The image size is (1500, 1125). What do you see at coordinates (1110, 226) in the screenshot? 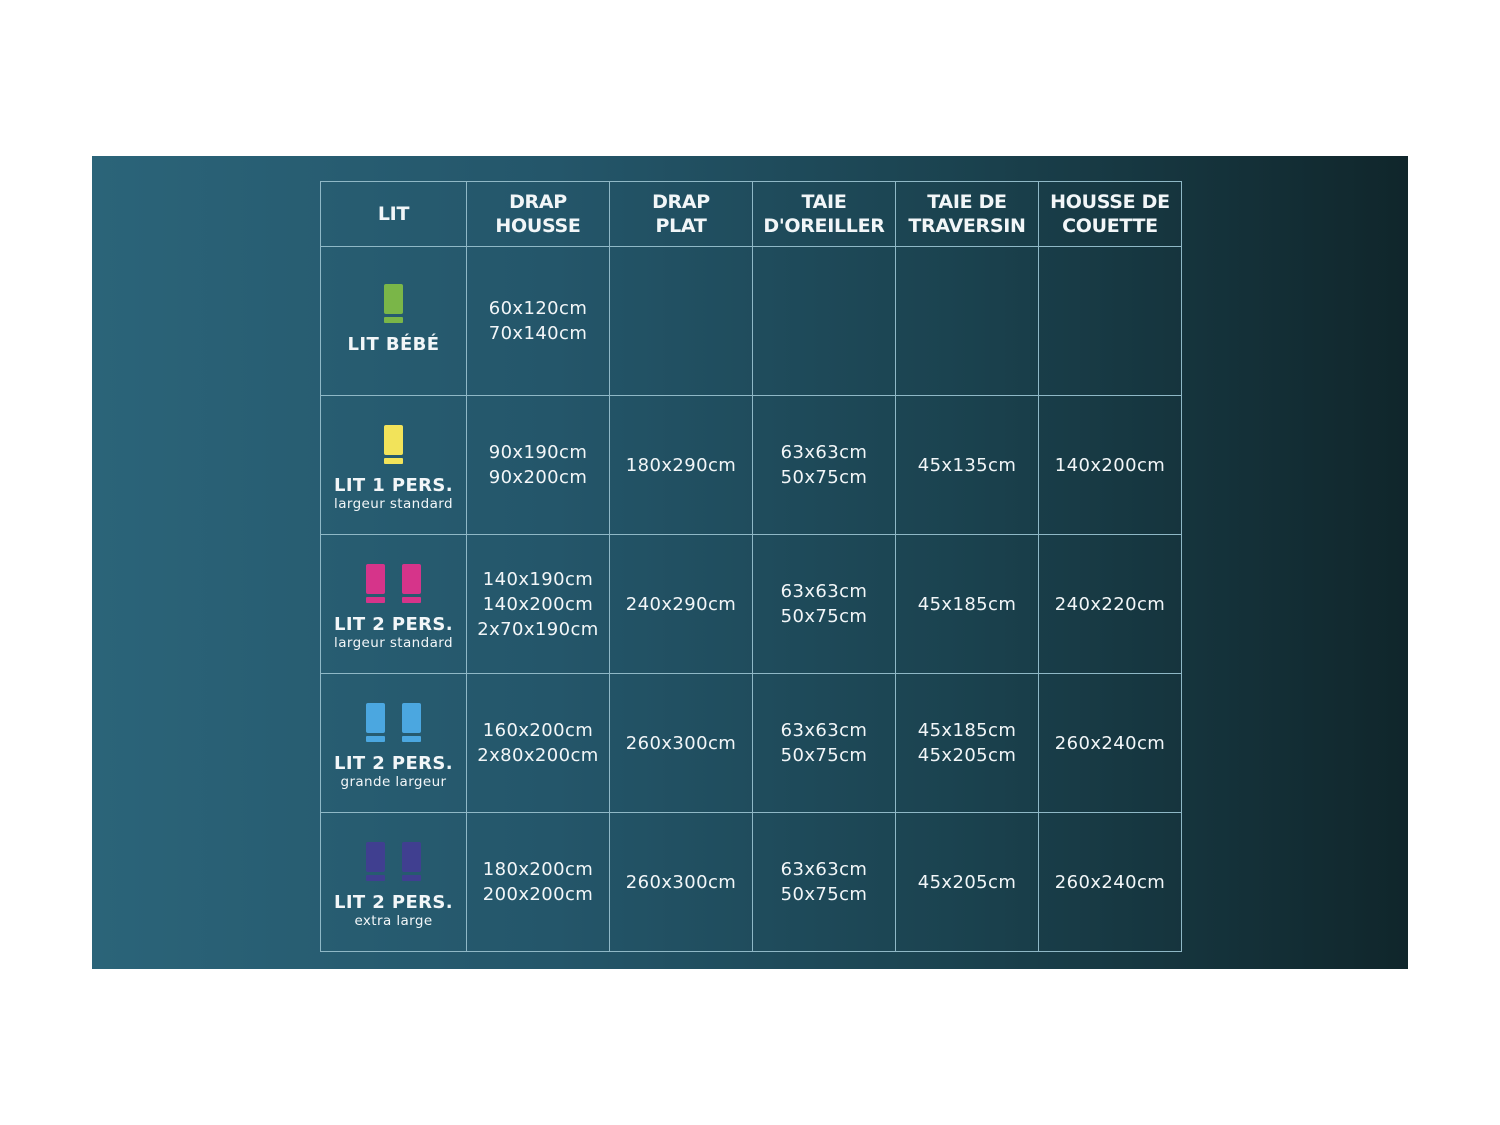
I see `column-header-line: COUETTE` at bounding box center [1110, 226].